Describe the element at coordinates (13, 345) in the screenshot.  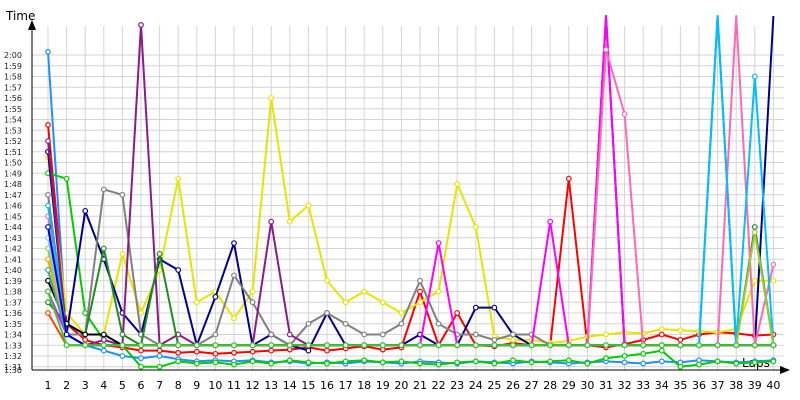
I see `y-tick-label: 1:33` at that location.